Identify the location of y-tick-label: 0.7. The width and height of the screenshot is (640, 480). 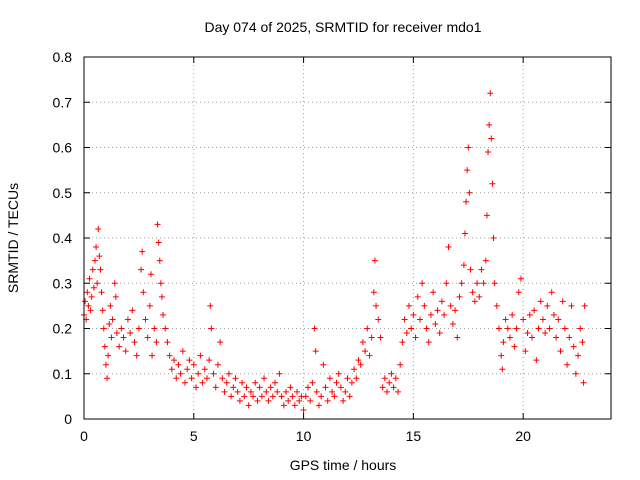
(63, 102).